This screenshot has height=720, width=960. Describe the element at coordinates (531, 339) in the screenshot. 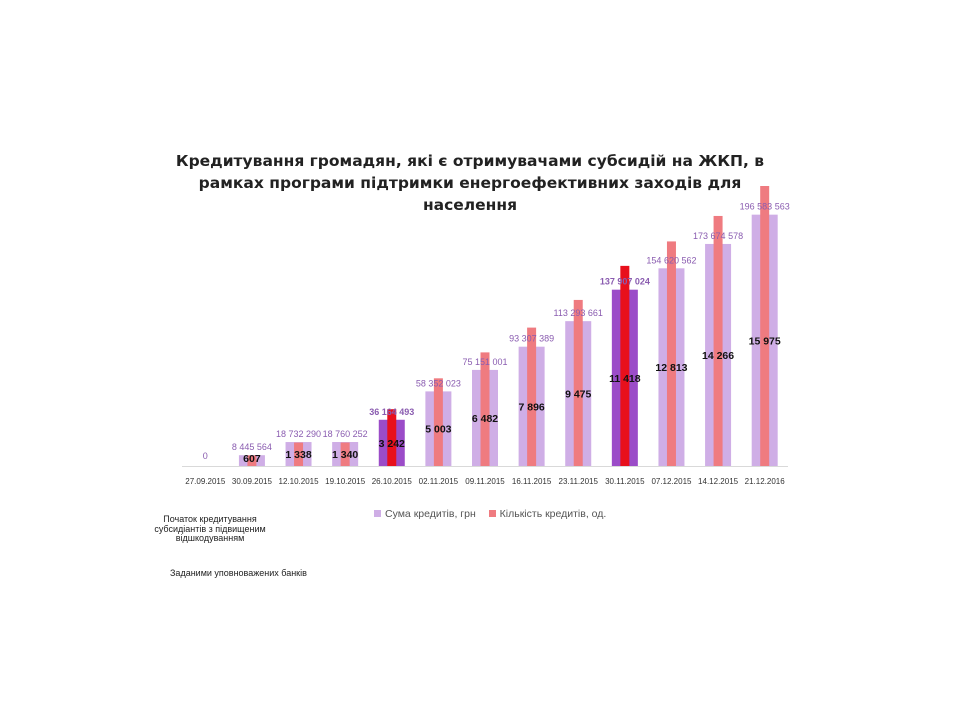

I see `label-amount-7: 93 307 389` at that location.